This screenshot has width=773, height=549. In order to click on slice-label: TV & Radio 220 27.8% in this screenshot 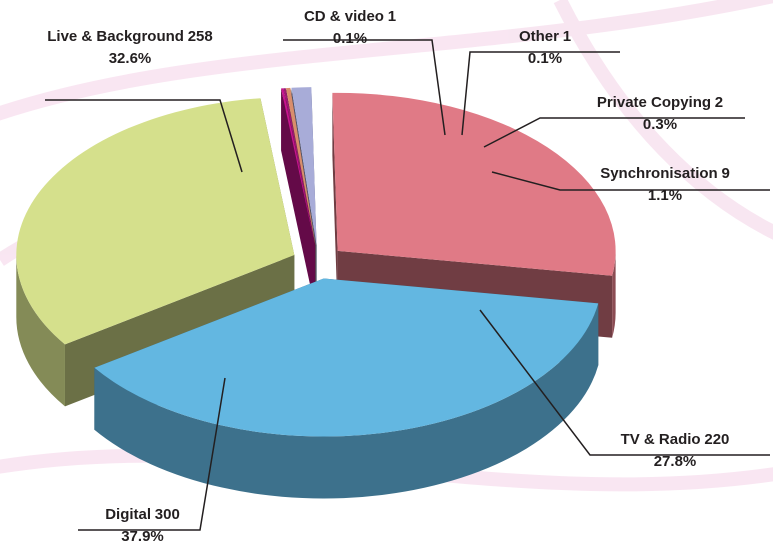, I will do `click(675, 451)`.